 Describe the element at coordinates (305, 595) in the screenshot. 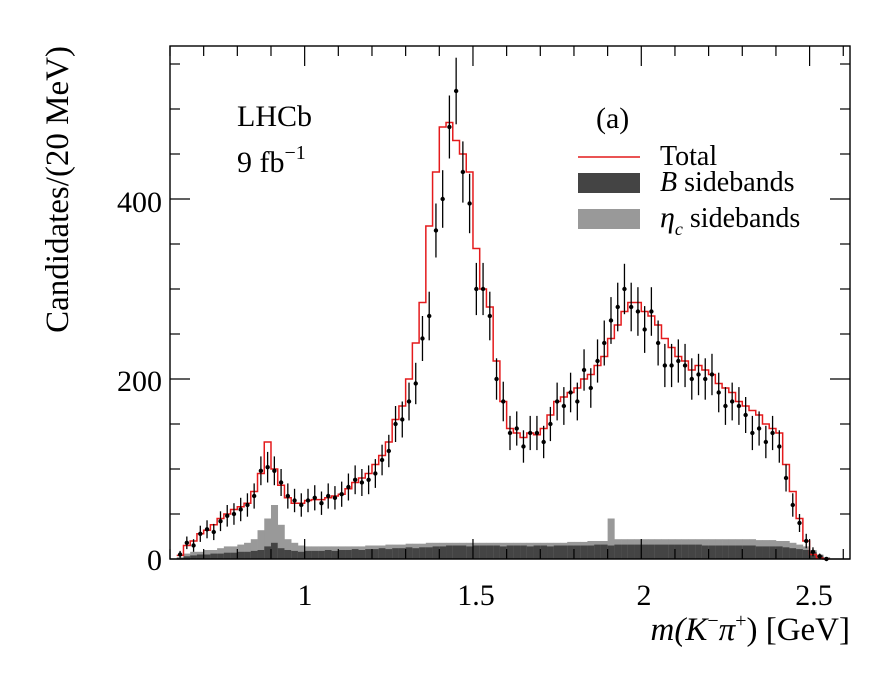

I see `x-tick-label: 1` at that location.